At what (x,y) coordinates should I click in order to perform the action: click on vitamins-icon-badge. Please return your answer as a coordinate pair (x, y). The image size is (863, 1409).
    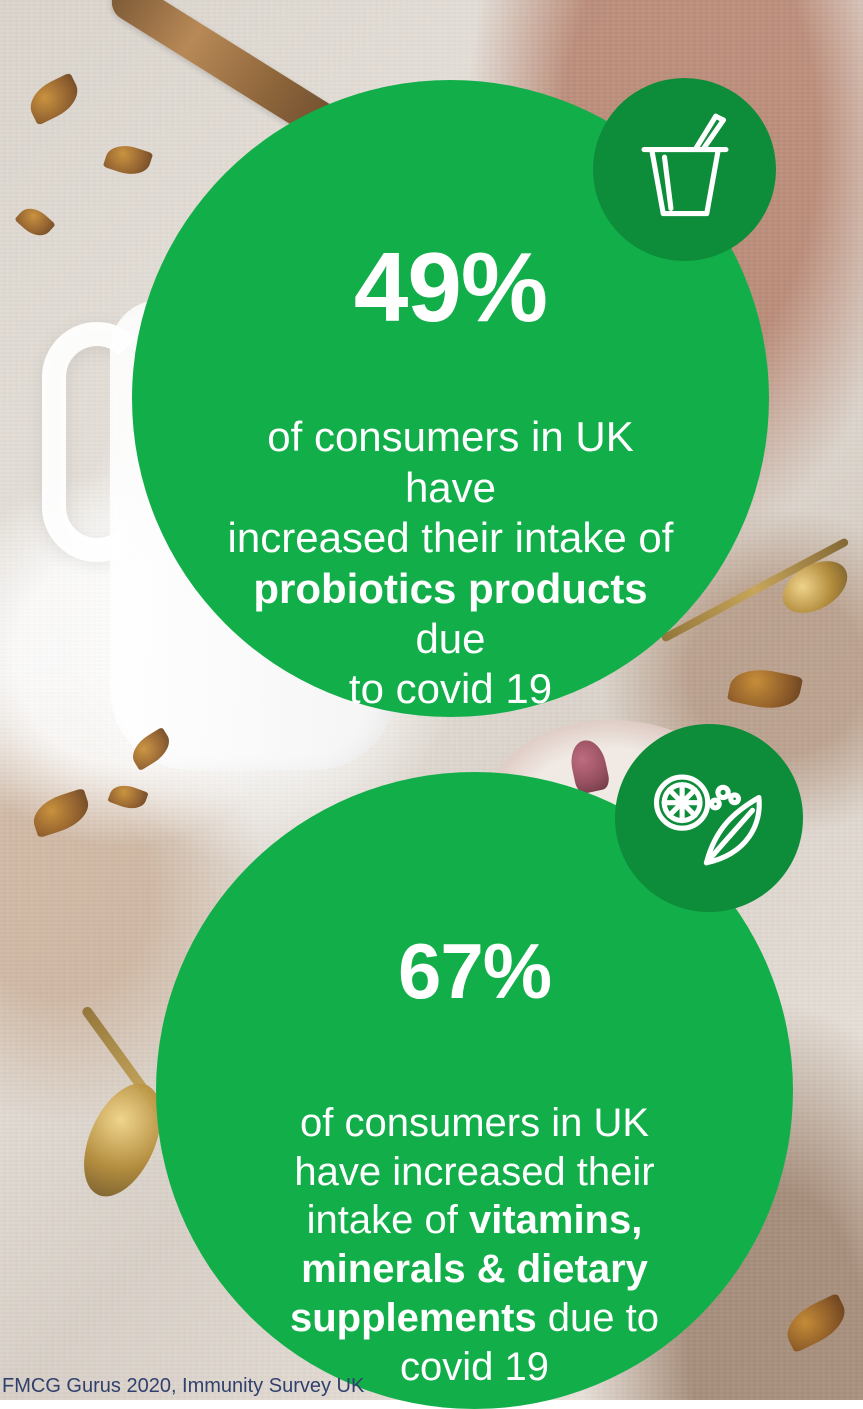
    Looking at the image, I should click on (709, 818).